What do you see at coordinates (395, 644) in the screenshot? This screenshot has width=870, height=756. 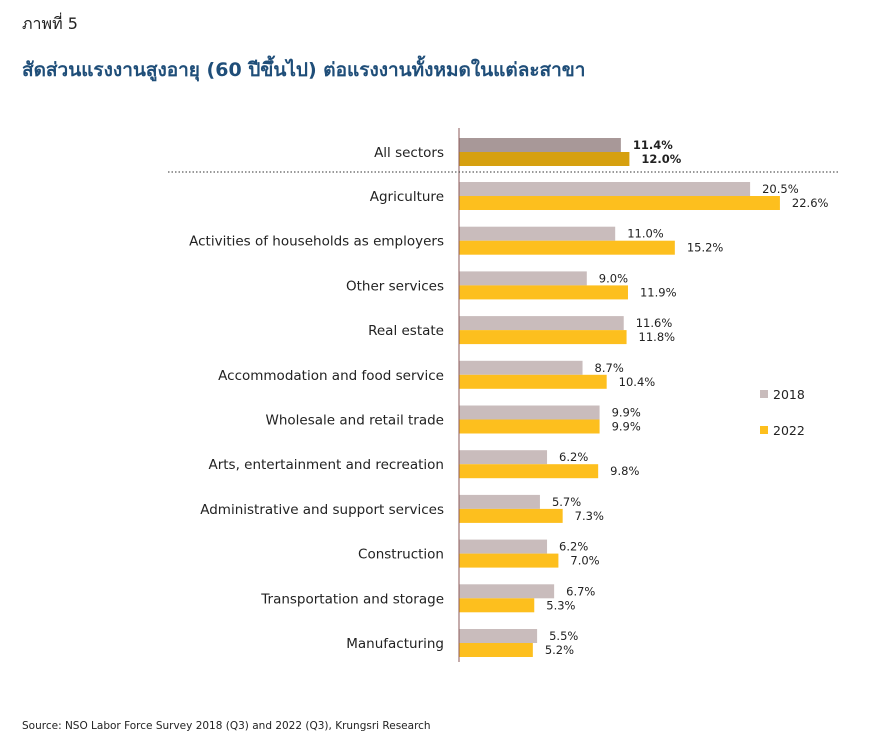 I see `category-label: Manufacturing` at bounding box center [395, 644].